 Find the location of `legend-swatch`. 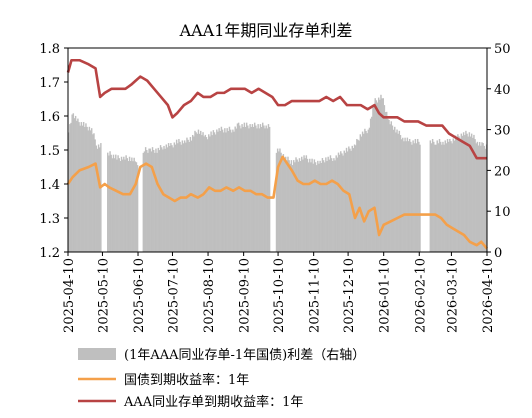

legend-swatch is located at coordinates (97, 354).